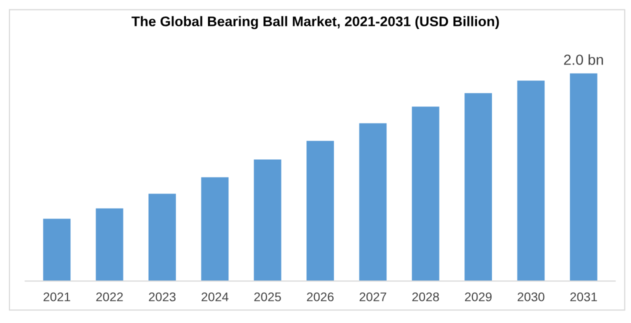 The height and width of the screenshot is (323, 631). I want to click on x-tick-label: 2025, so click(267, 297).